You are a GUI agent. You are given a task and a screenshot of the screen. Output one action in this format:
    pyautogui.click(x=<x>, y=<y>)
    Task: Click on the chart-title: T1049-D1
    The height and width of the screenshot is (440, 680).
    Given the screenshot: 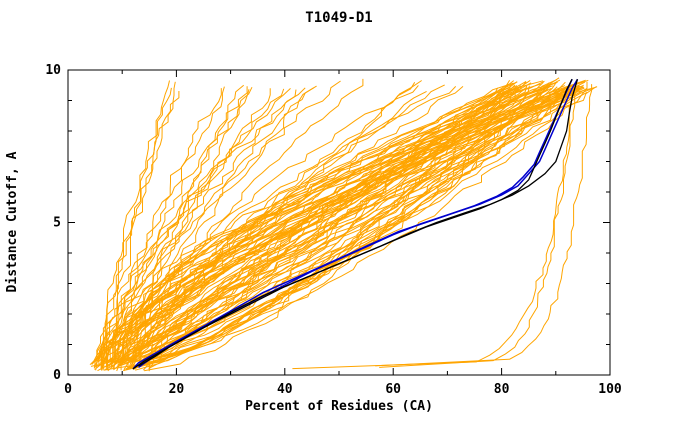 What is the action you would take?
    pyautogui.click(x=338, y=18)
    